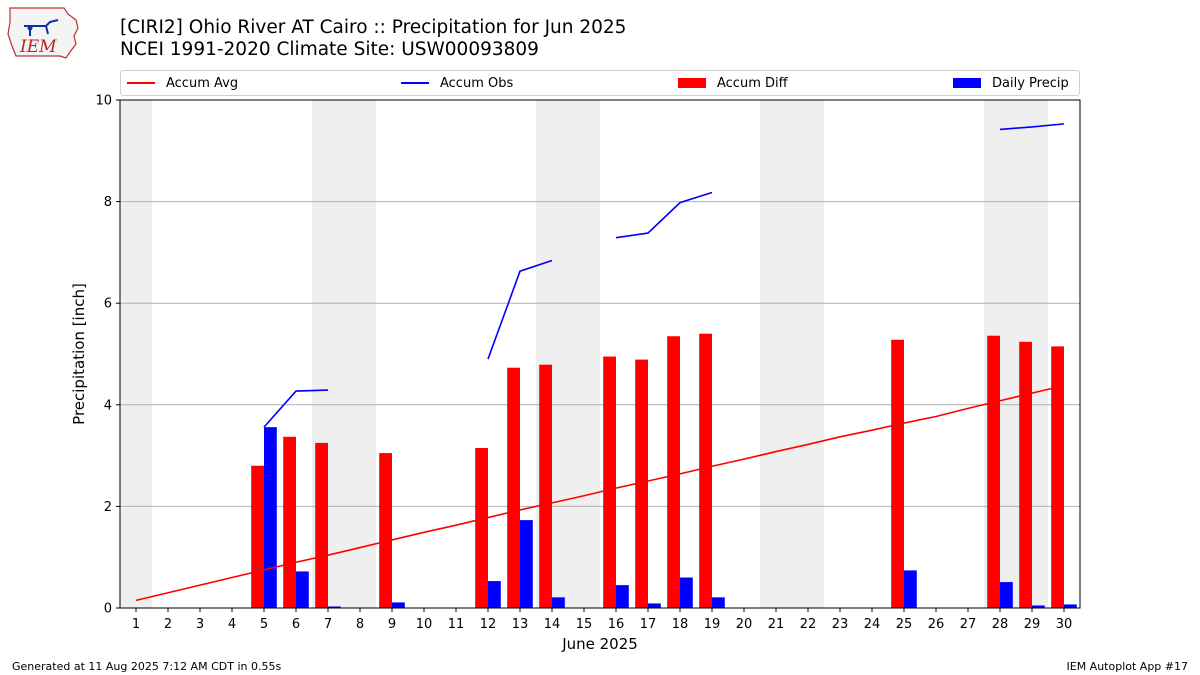  What do you see at coordinates (44, 33) in the screenshot?
I see `iem-logo: IEM` at bounding box center [44, 33].